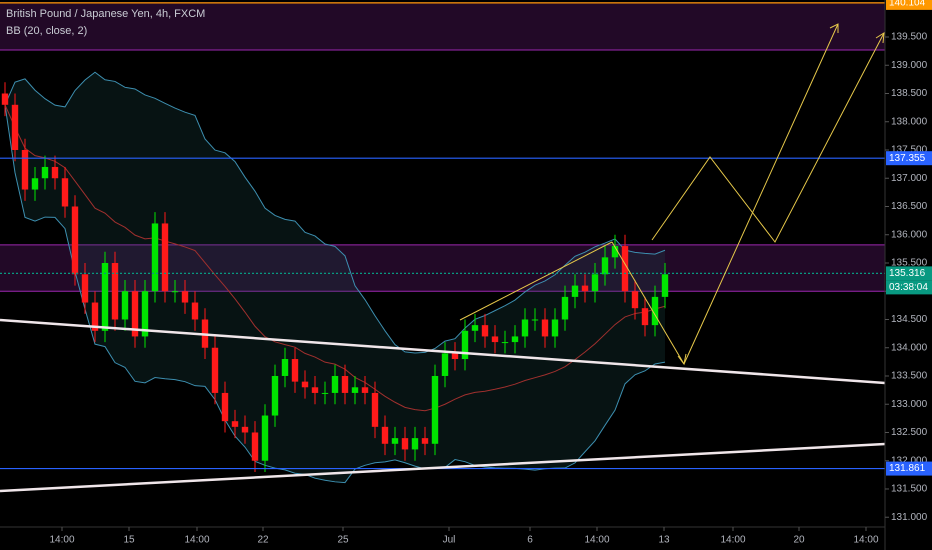 This screenshot has width=932, height=550. Describe the element at coordinates (909, 234) in the screenshot. I see `y-tick-label: 136.000` at that location.